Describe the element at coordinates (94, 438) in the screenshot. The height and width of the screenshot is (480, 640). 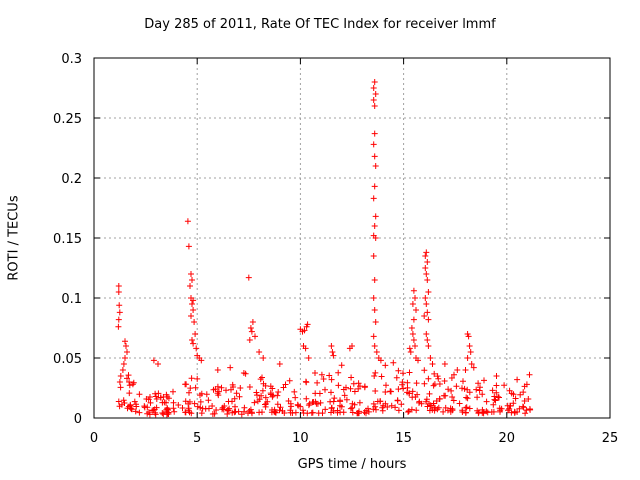
I see `x-tick-label: 0` at that location.